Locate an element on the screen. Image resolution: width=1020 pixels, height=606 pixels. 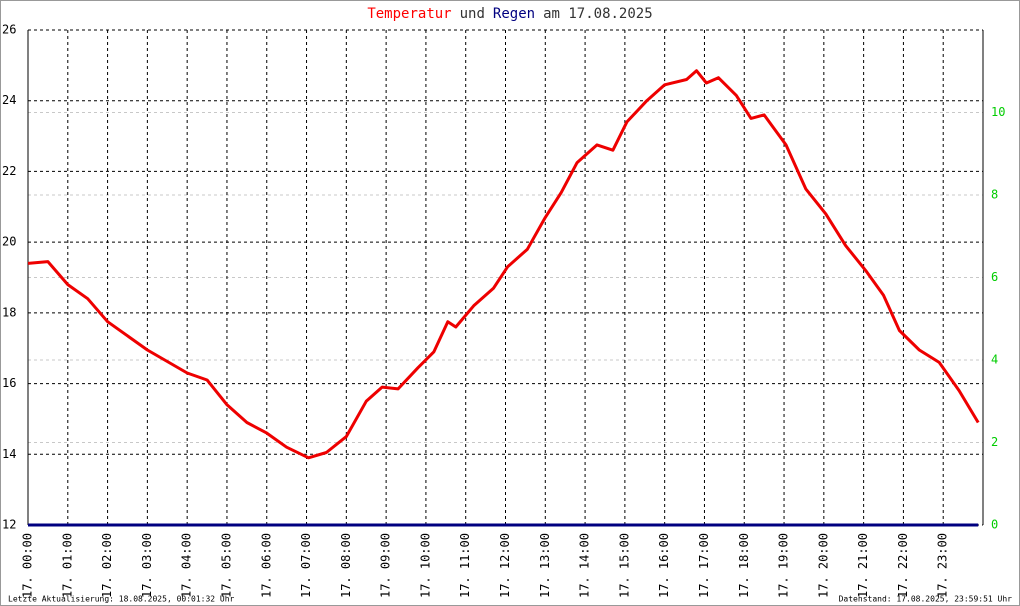
x-tick-label: 17. 03:00 is located at coordinates (147, 565).